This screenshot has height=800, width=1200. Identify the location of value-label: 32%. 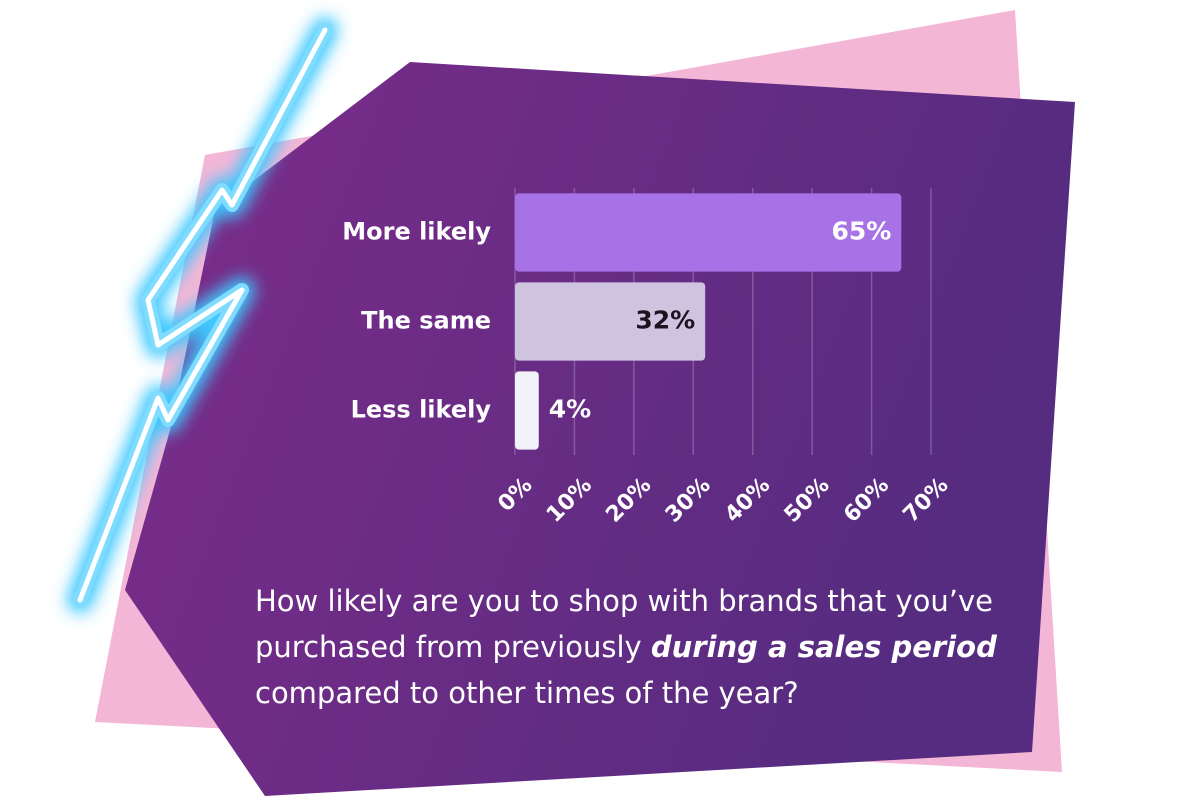
(665, 320).